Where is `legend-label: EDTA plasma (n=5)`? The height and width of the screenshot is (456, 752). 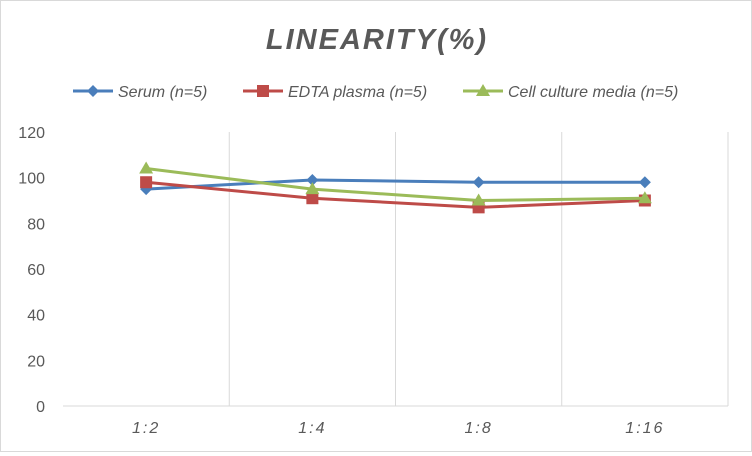 legend-label: EDTA plasma (n=5) is located at coordinates (357, 92).